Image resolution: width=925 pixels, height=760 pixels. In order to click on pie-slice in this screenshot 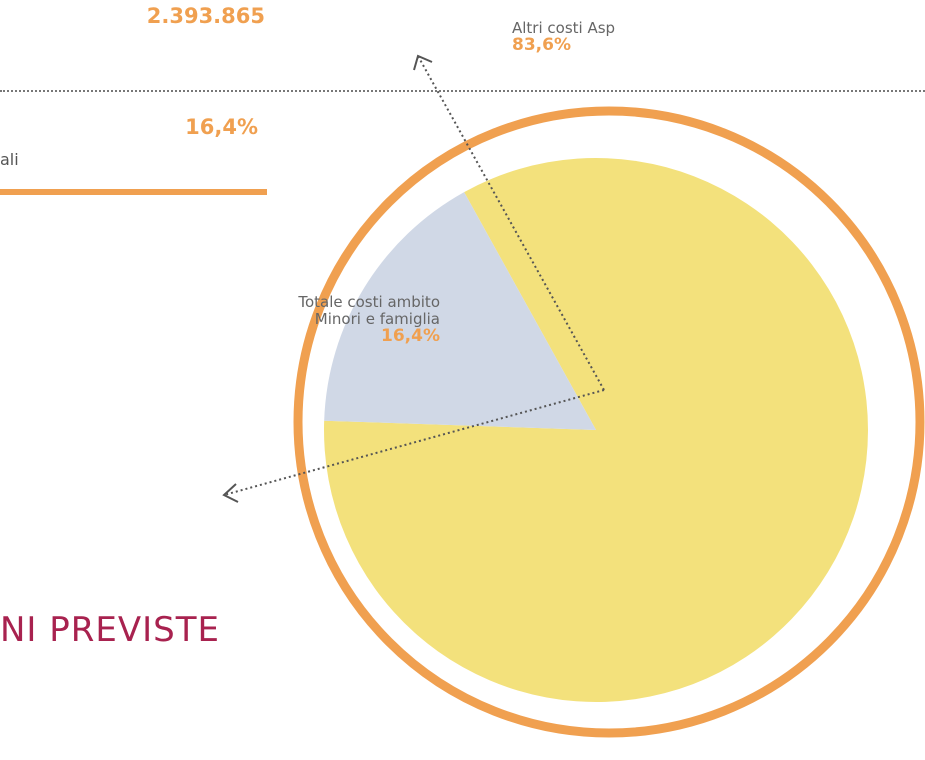, I will do `click(460, 311)`.